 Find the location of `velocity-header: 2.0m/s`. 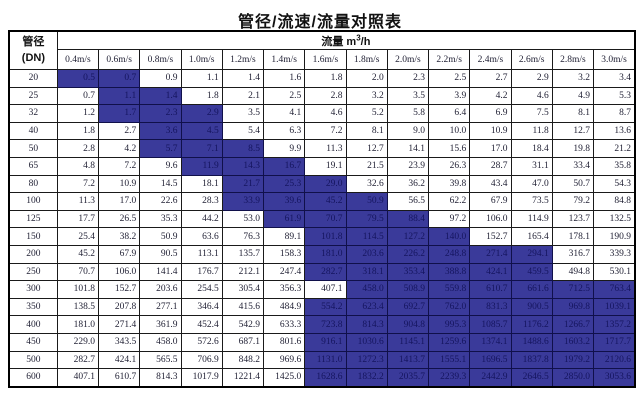

velocity-header: 2.0m/s is located at coordinates (408, 59).